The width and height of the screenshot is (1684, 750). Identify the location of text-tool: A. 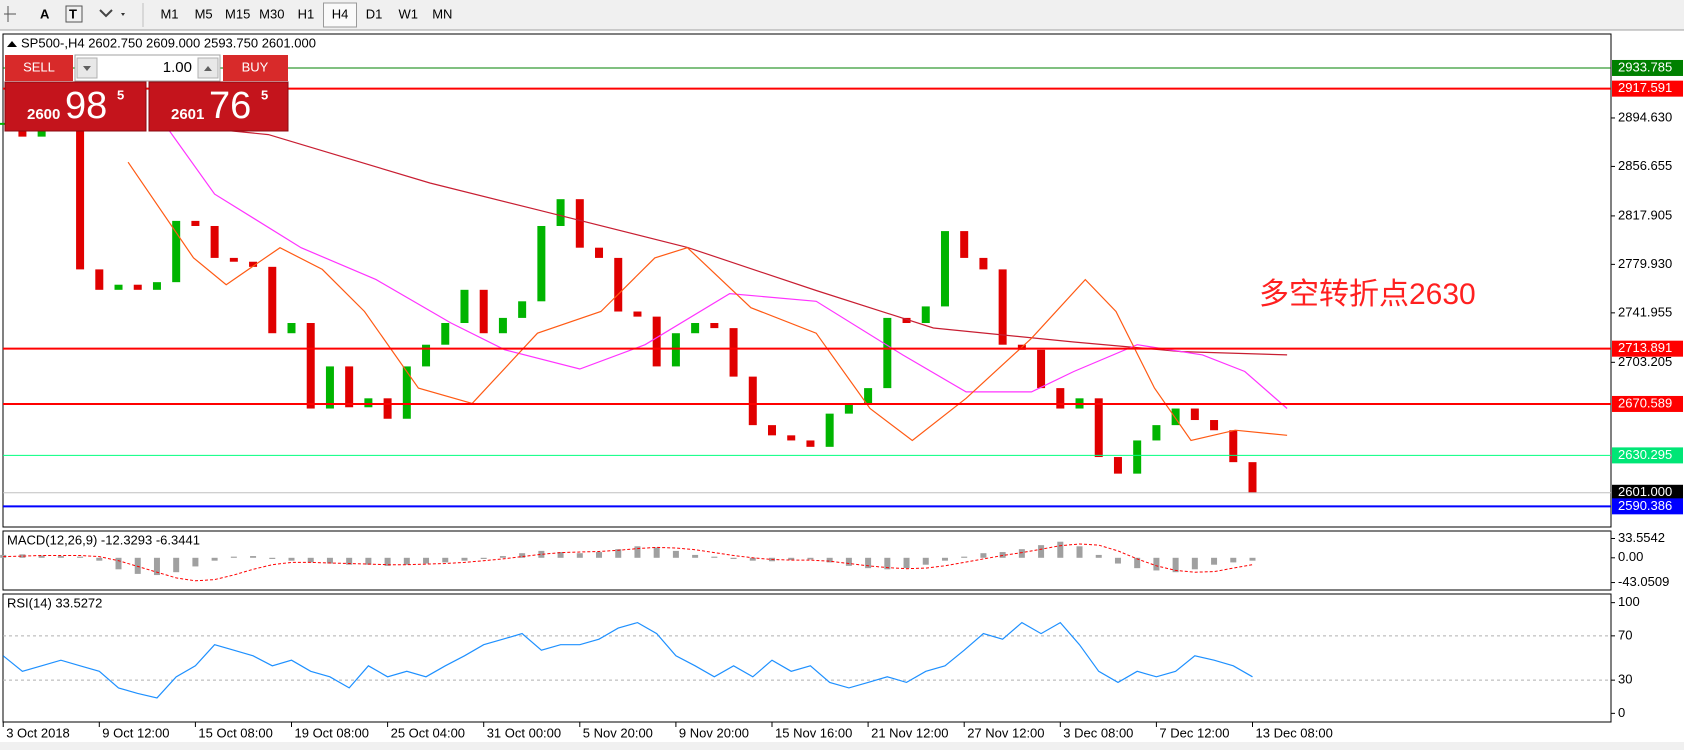
(45, 13).